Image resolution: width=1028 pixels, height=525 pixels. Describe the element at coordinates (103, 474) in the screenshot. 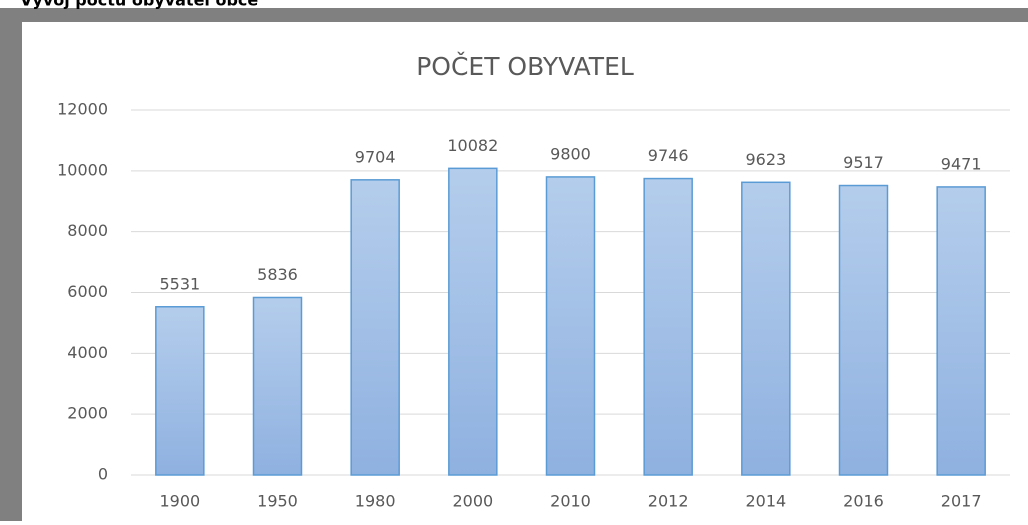

I see `y-tick-label: 0` at that location.